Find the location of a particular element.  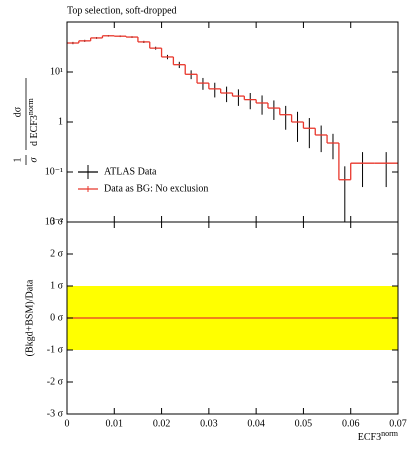

ratio-y-tick-label: -3 σ is located at coordinates (55, 413).